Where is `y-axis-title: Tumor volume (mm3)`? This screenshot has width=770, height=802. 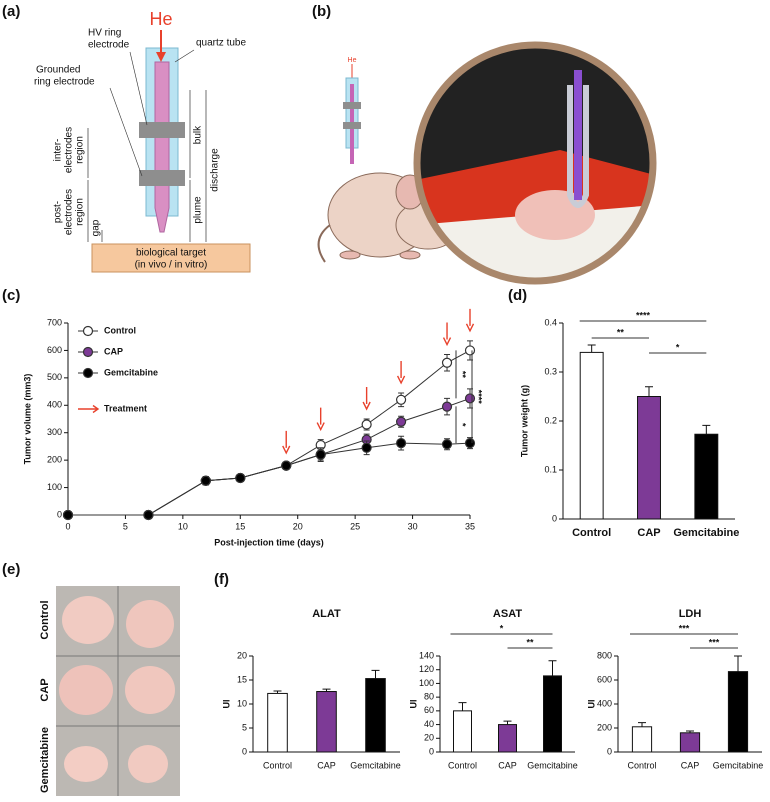
y-axis-title: Tumor volume (mm3) is located at coordinates (27, 419).